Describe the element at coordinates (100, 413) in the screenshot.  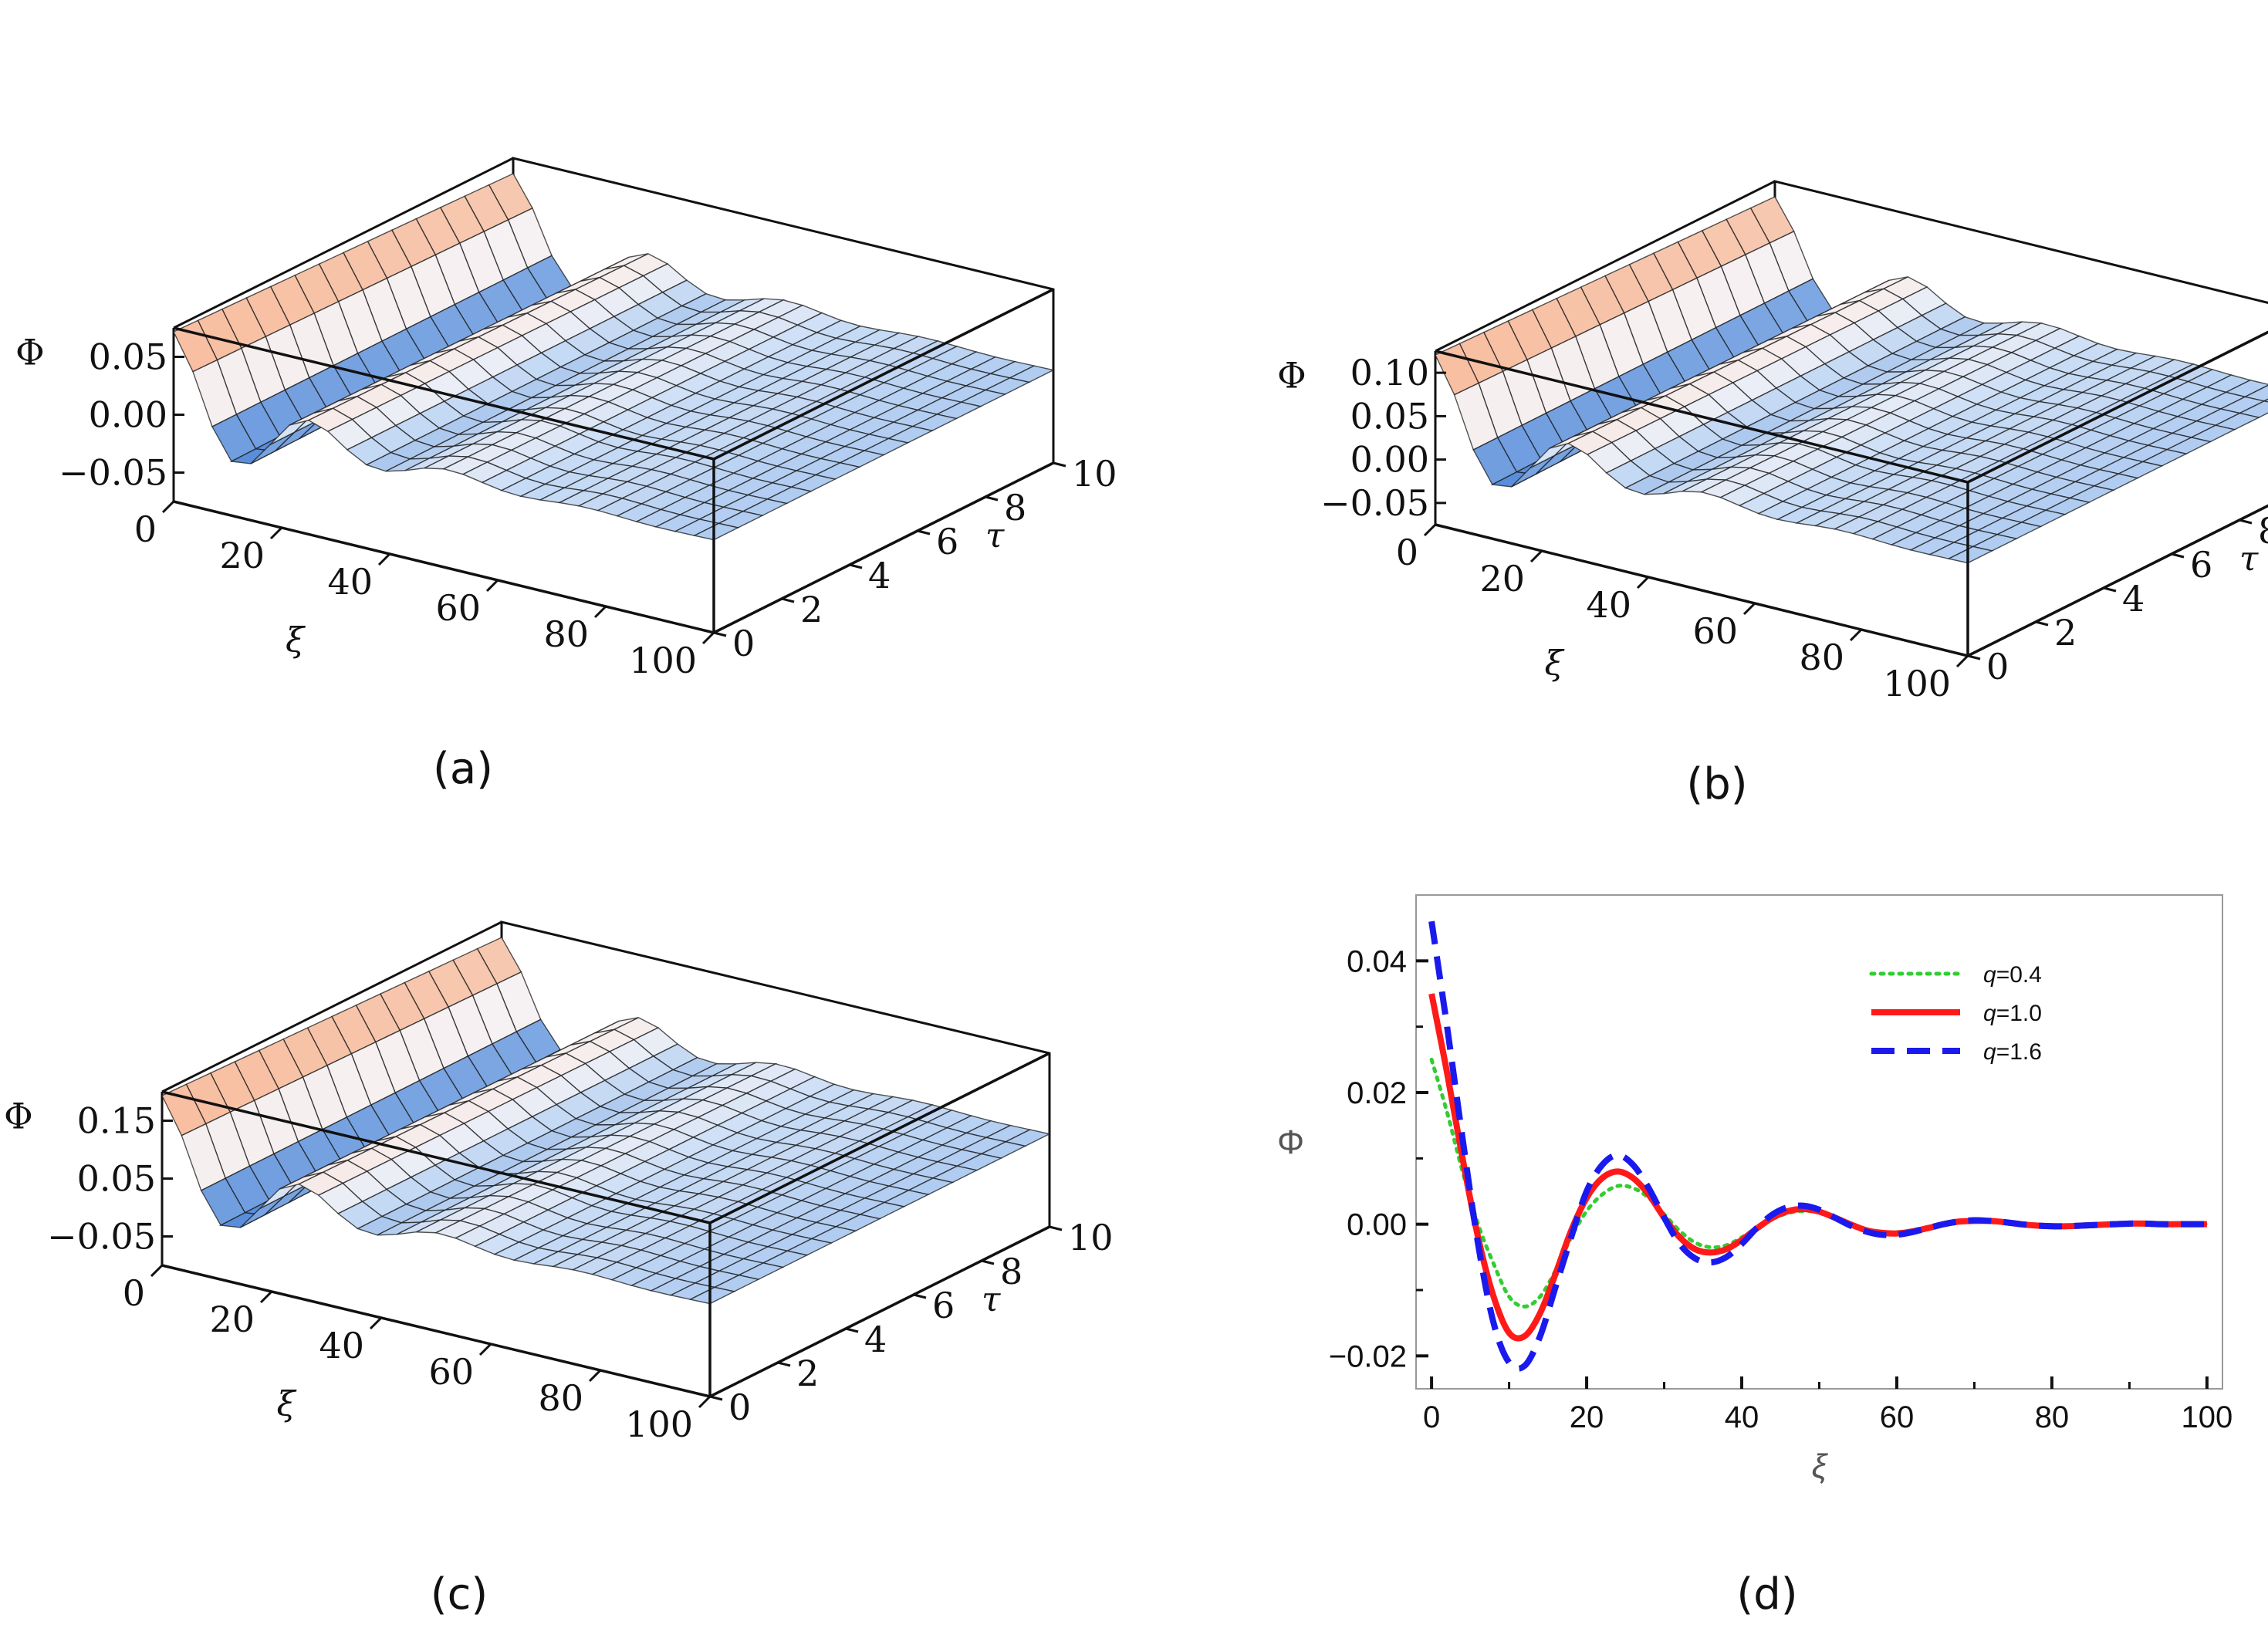
I see `phi-axis: 0.05 0.00 −0.05 Φ` at that location.